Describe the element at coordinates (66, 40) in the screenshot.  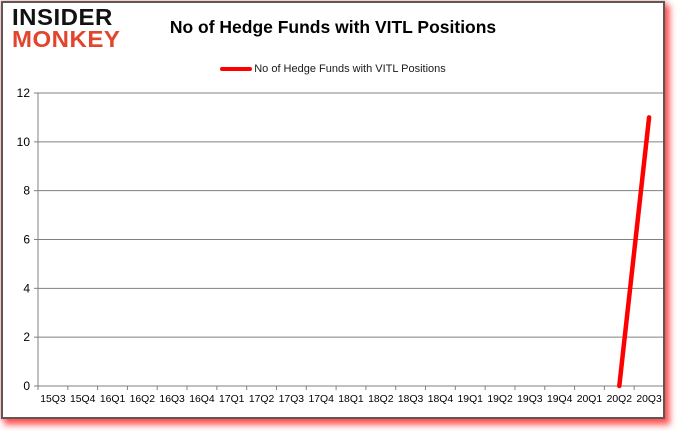
I see `logo-text-monkey: MONKEY` at that location.